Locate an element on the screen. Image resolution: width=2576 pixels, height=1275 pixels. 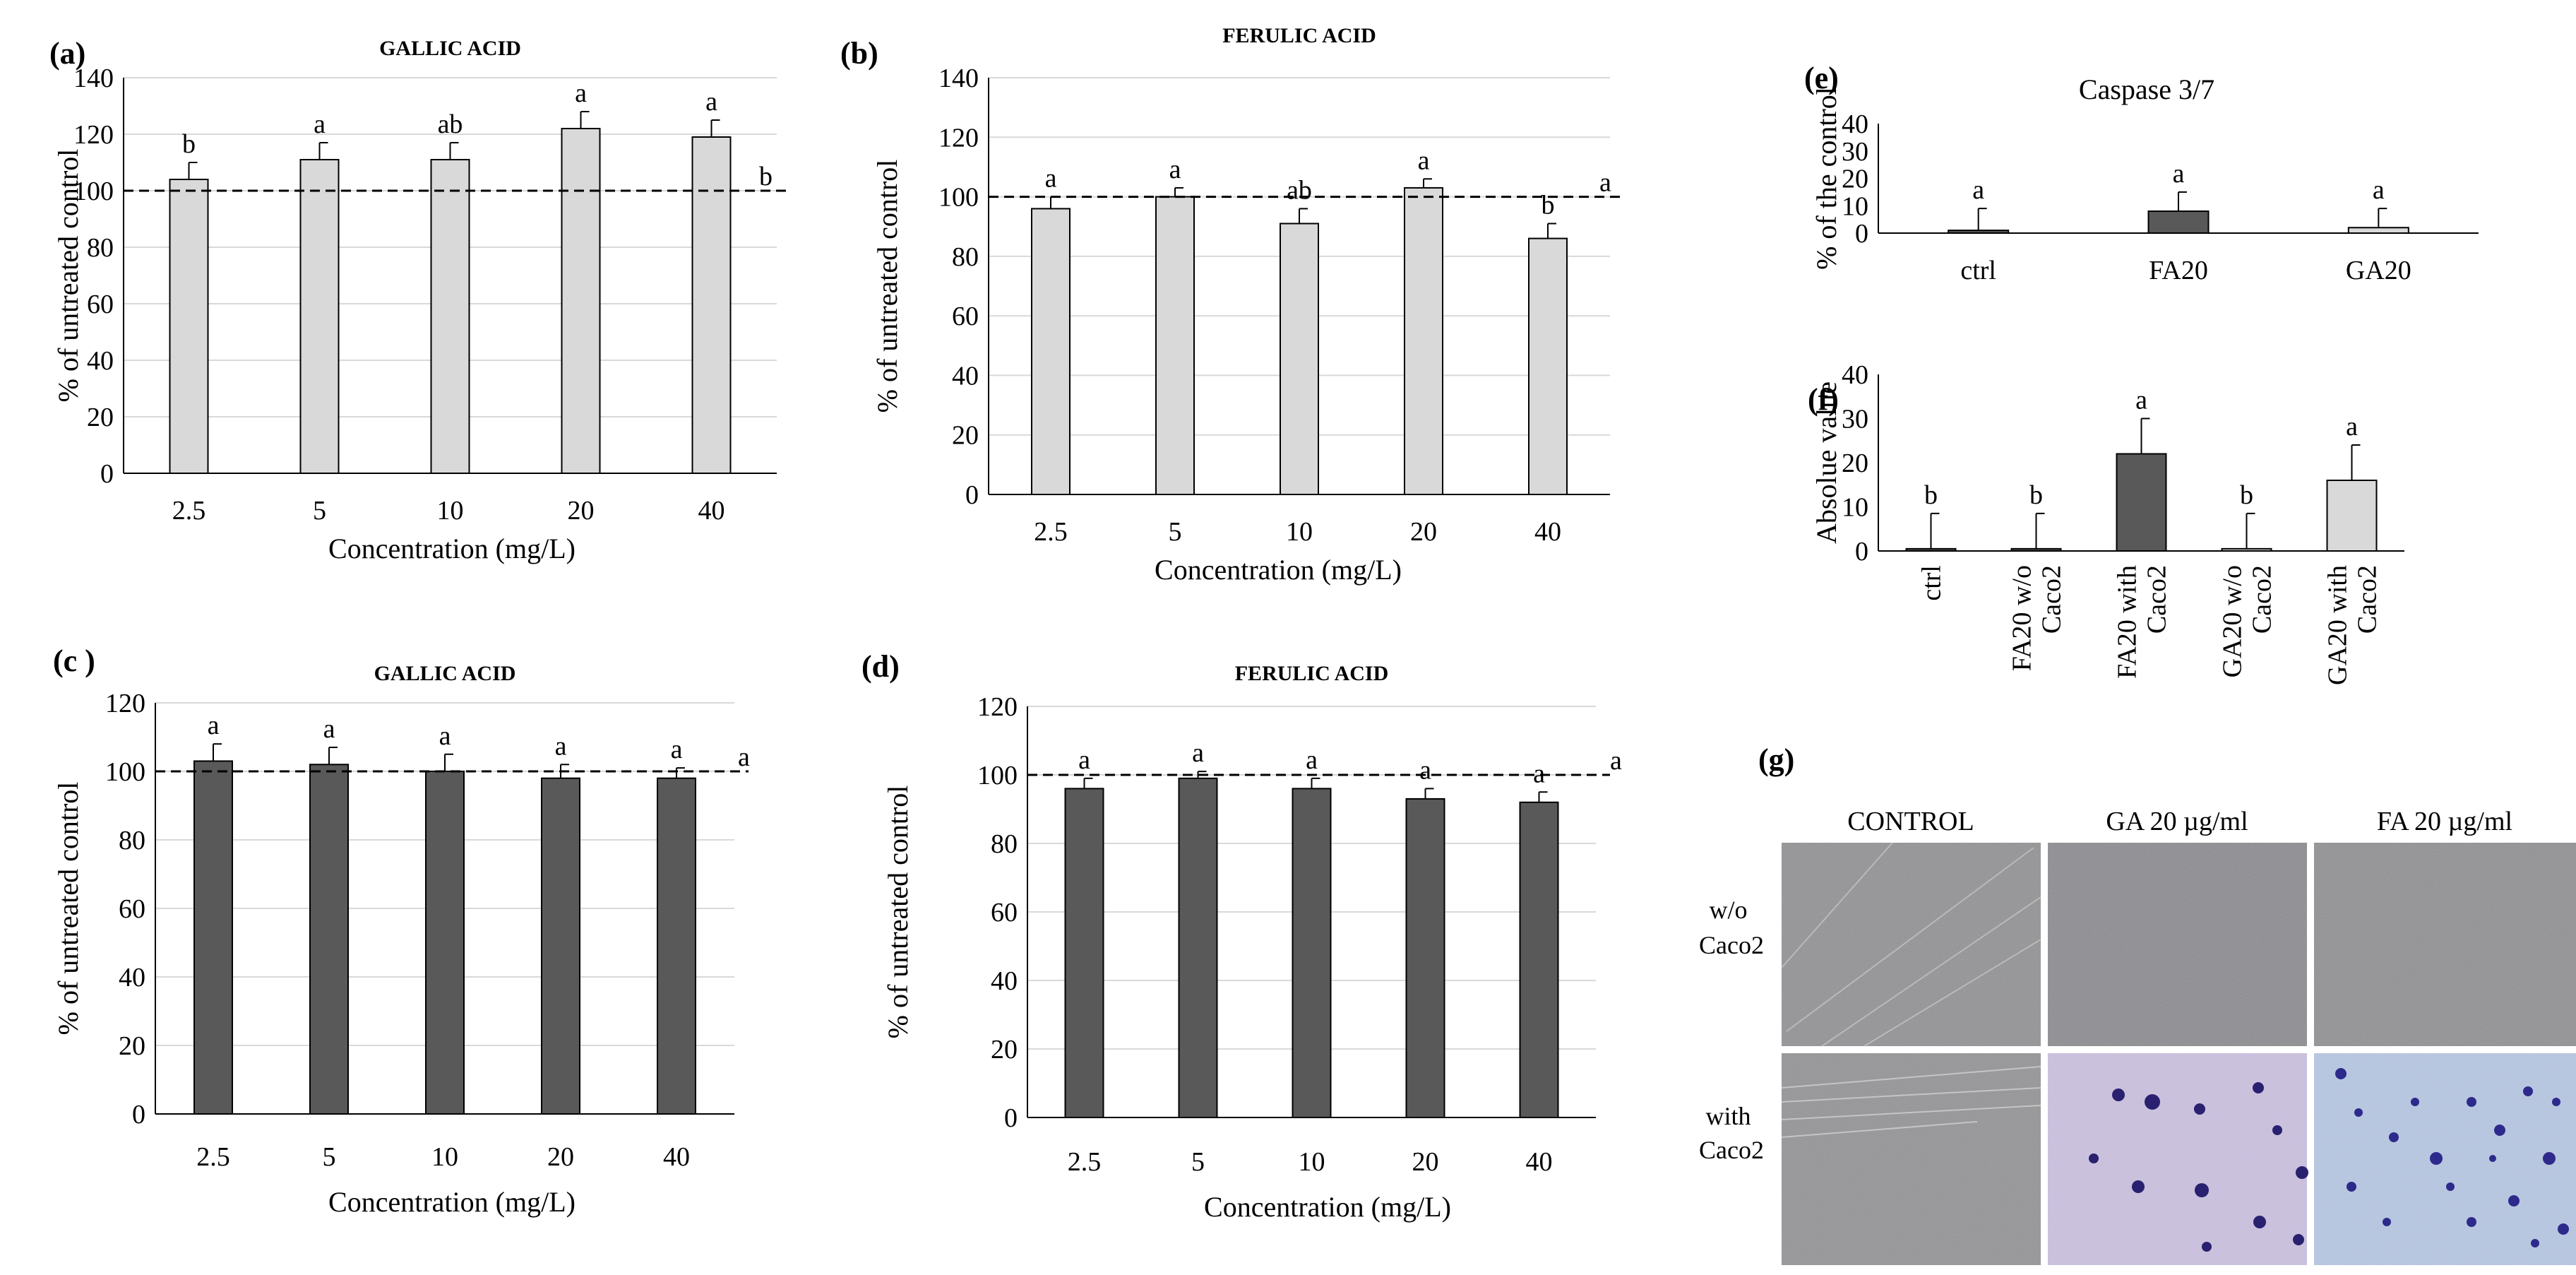
x-tick-label: 2.5 is located at coordinates (1085, 1162).